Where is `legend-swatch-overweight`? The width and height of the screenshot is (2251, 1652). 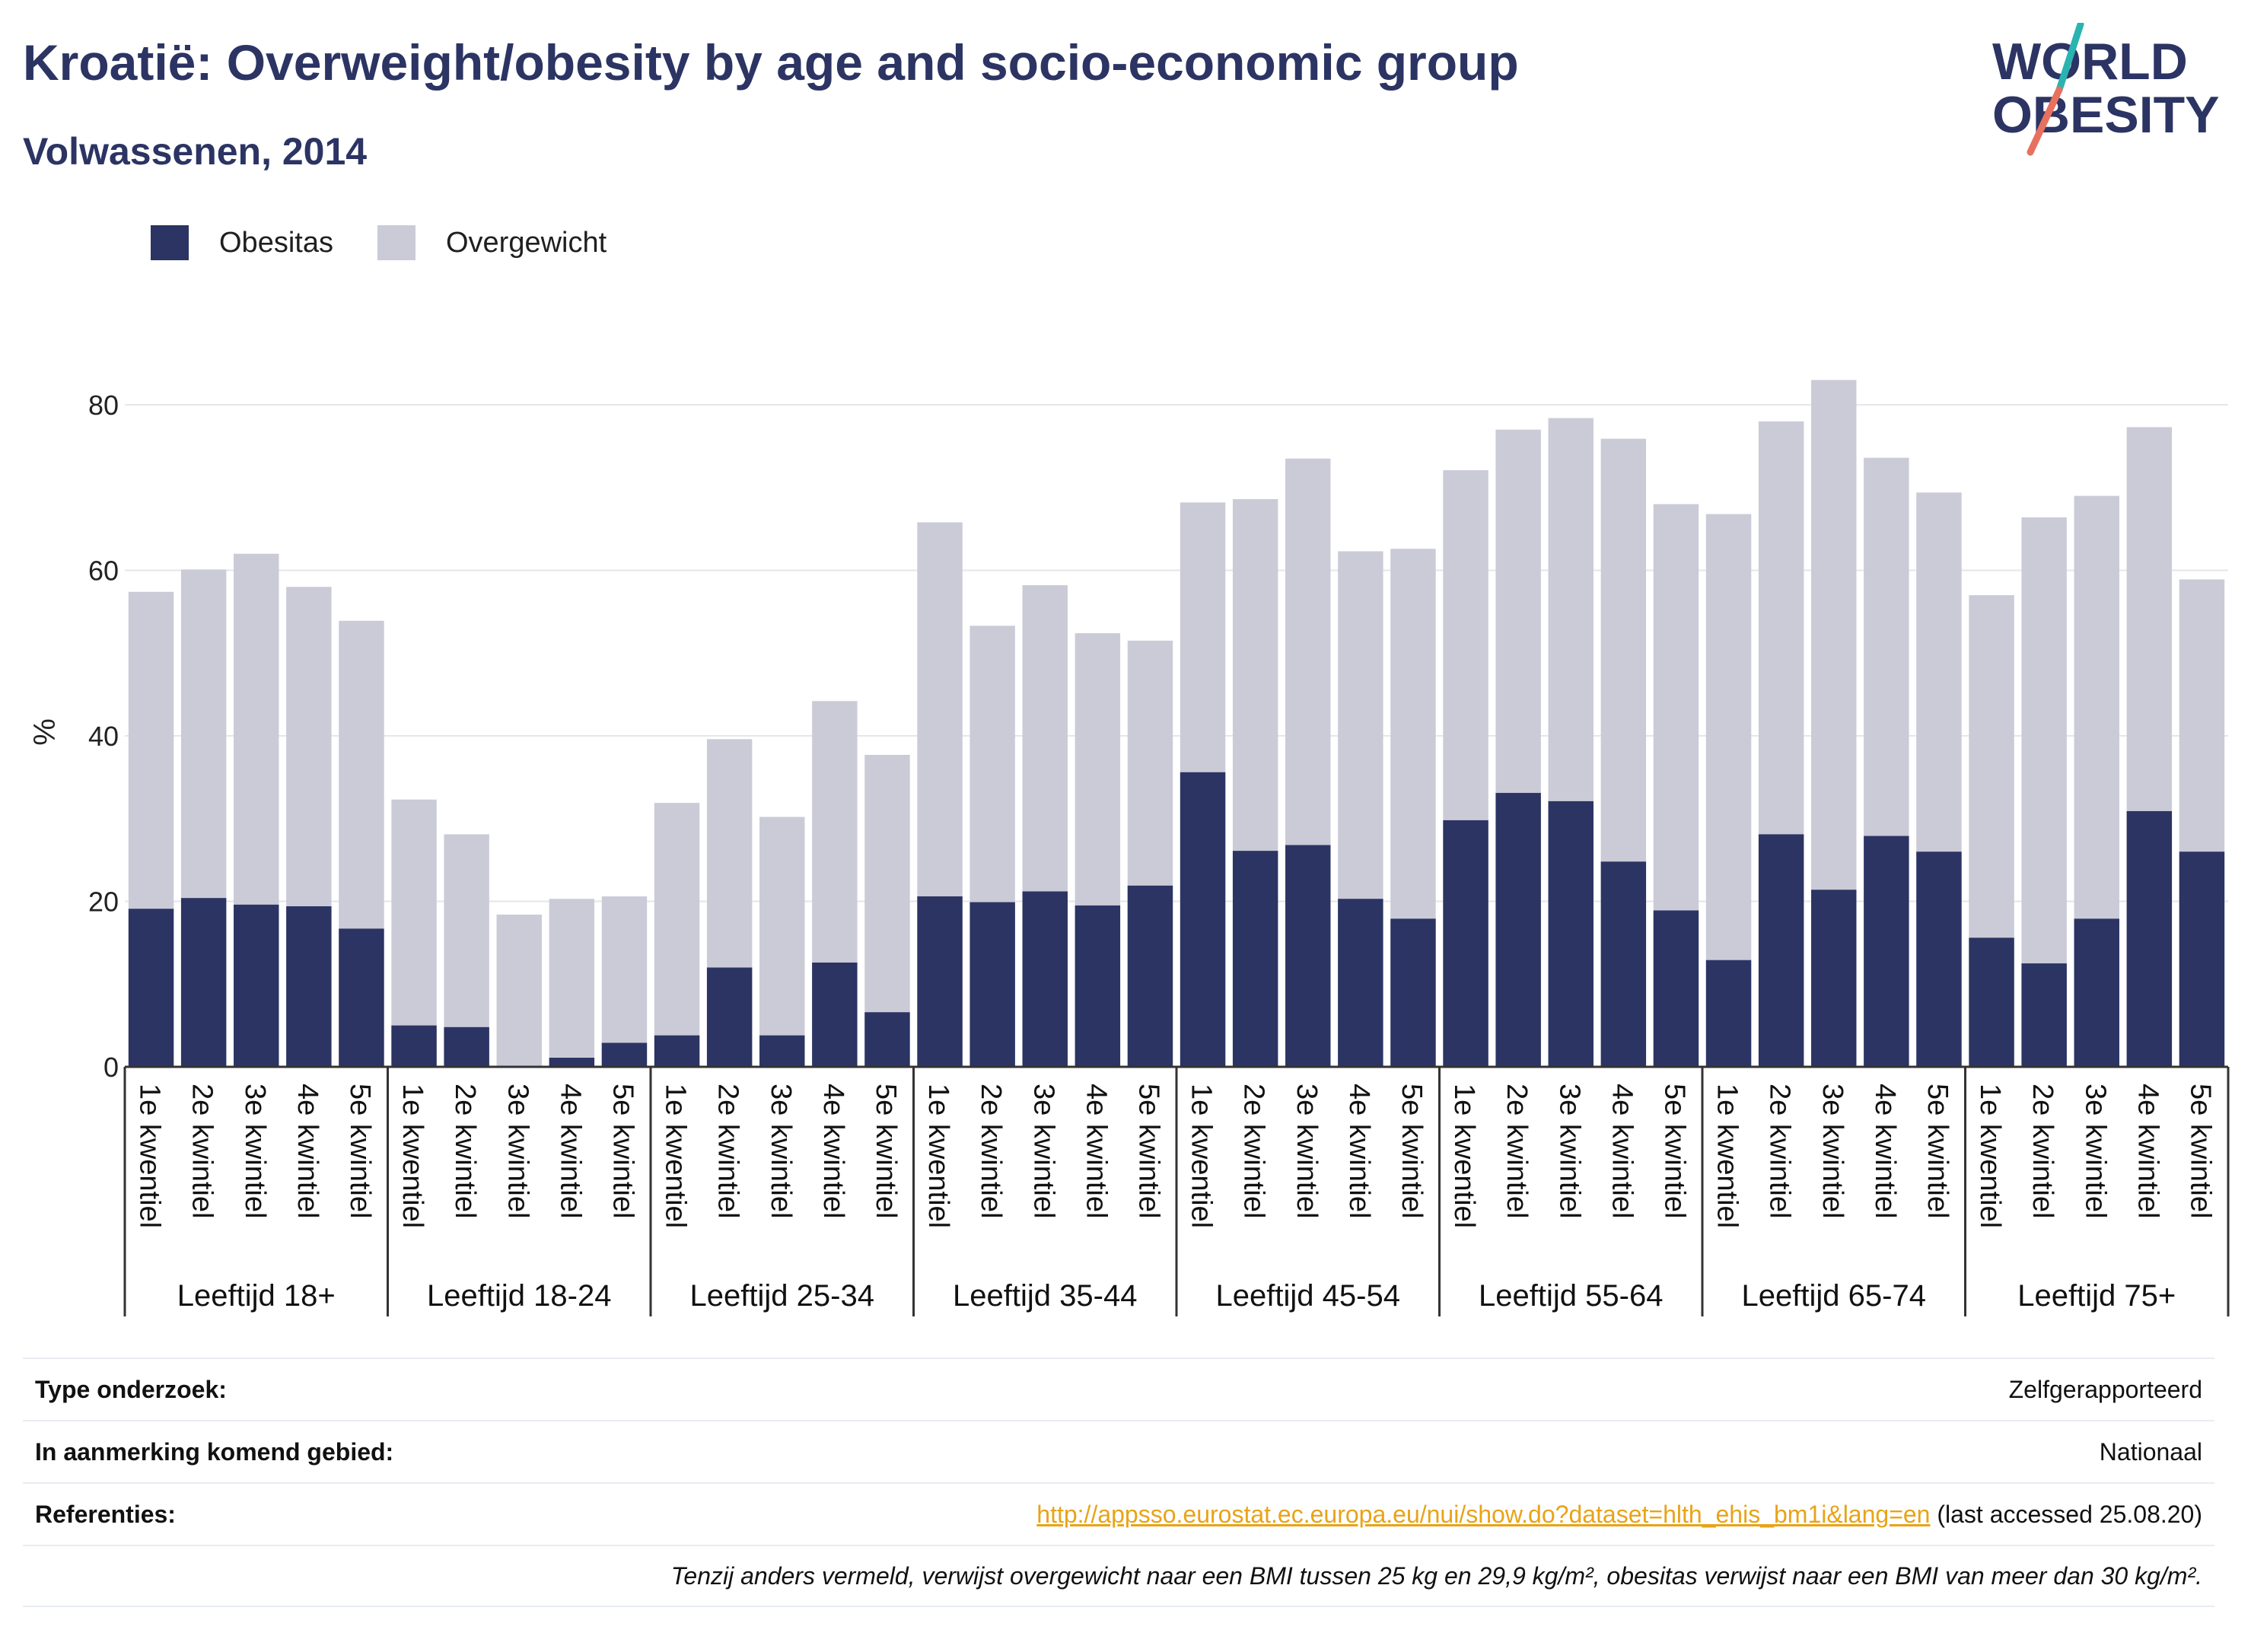
legend-swatch-overweight is located at coordinates (396, 242).